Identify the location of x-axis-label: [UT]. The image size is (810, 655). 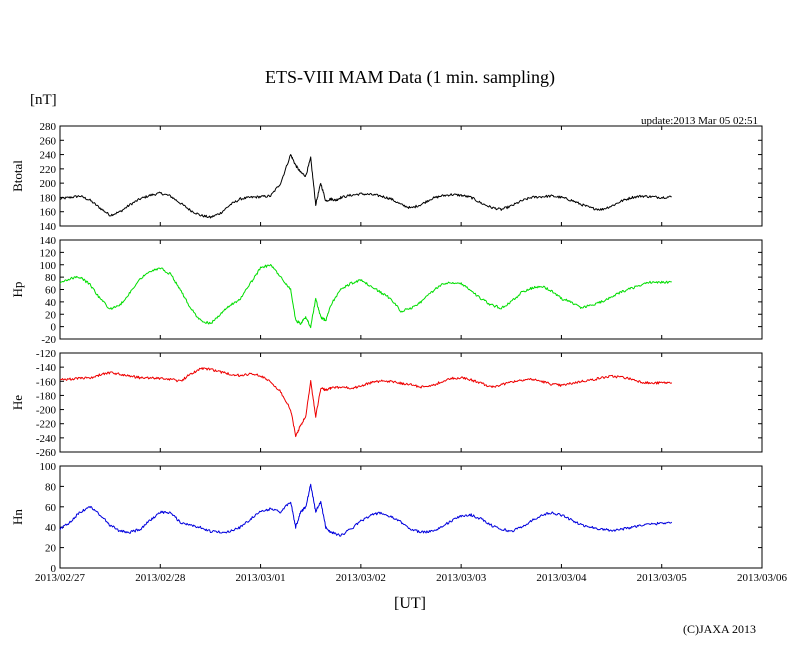
(410, 603).